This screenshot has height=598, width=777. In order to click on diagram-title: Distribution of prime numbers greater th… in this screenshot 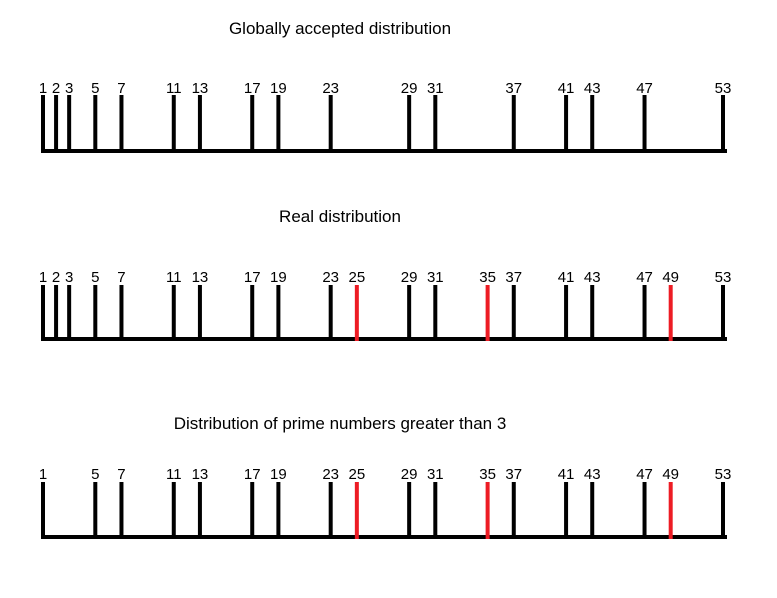, I will do `click(340, 423)`.